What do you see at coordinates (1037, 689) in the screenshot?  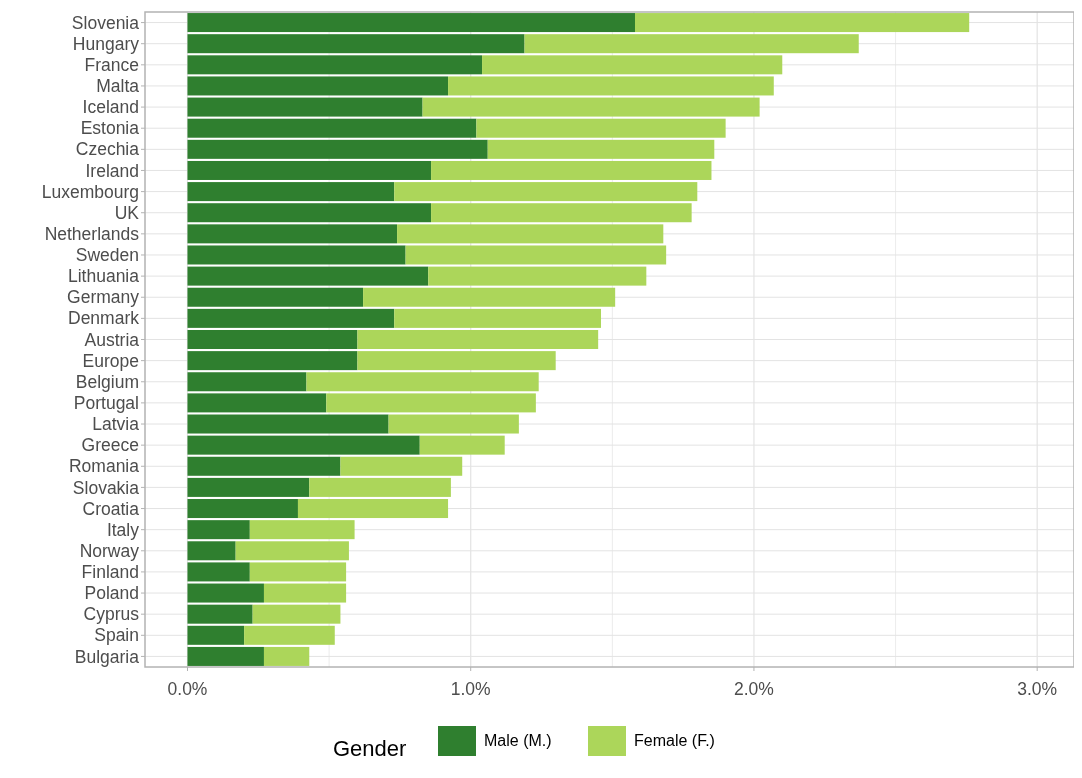 I see `x-tick-label: 3.0%` at bounding box center [1037, 689].